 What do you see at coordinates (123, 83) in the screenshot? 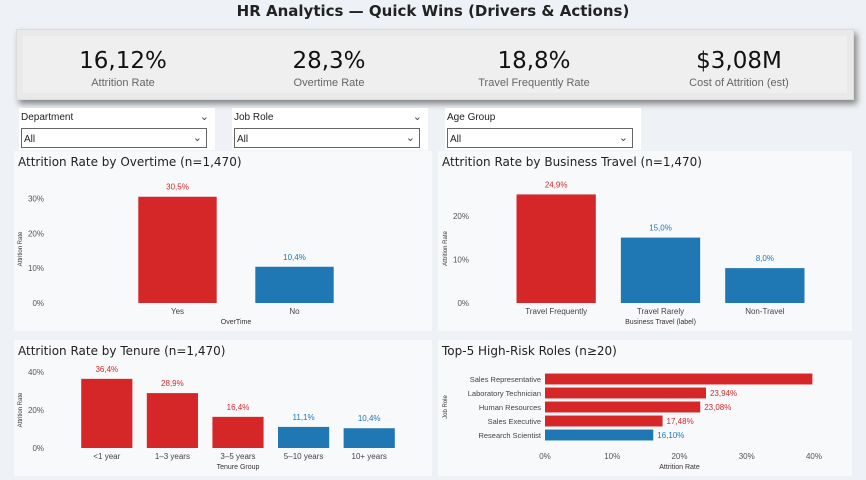
I see `kpi-label: Attrition Rate` at bounding box center [123, 83].